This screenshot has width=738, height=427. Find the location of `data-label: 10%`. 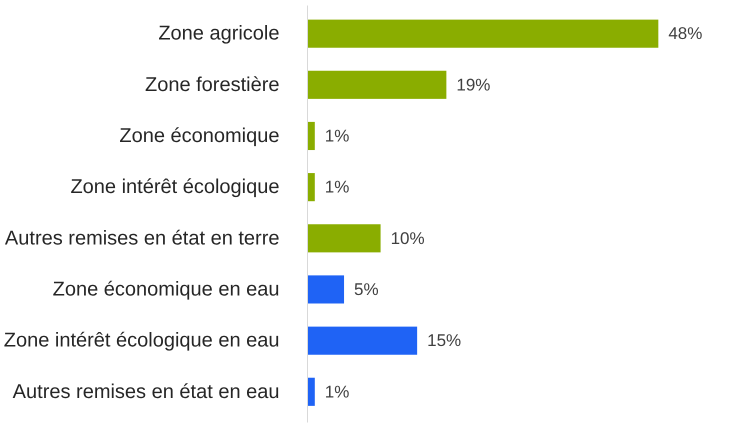

data-label: 10% is located at coordinates (407, 238).